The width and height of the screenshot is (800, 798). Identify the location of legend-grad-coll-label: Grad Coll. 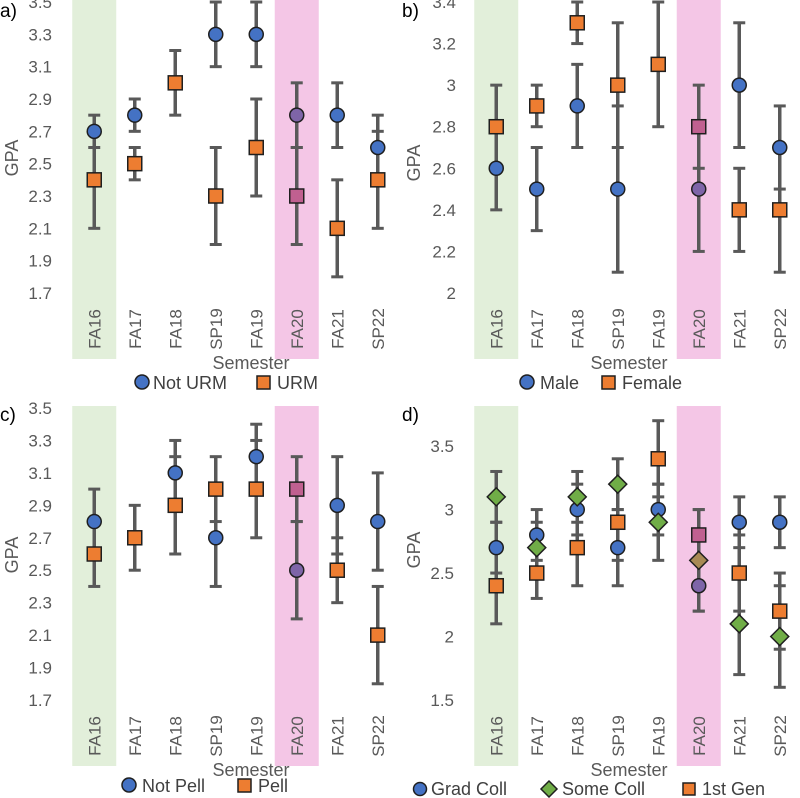
(469, 788).